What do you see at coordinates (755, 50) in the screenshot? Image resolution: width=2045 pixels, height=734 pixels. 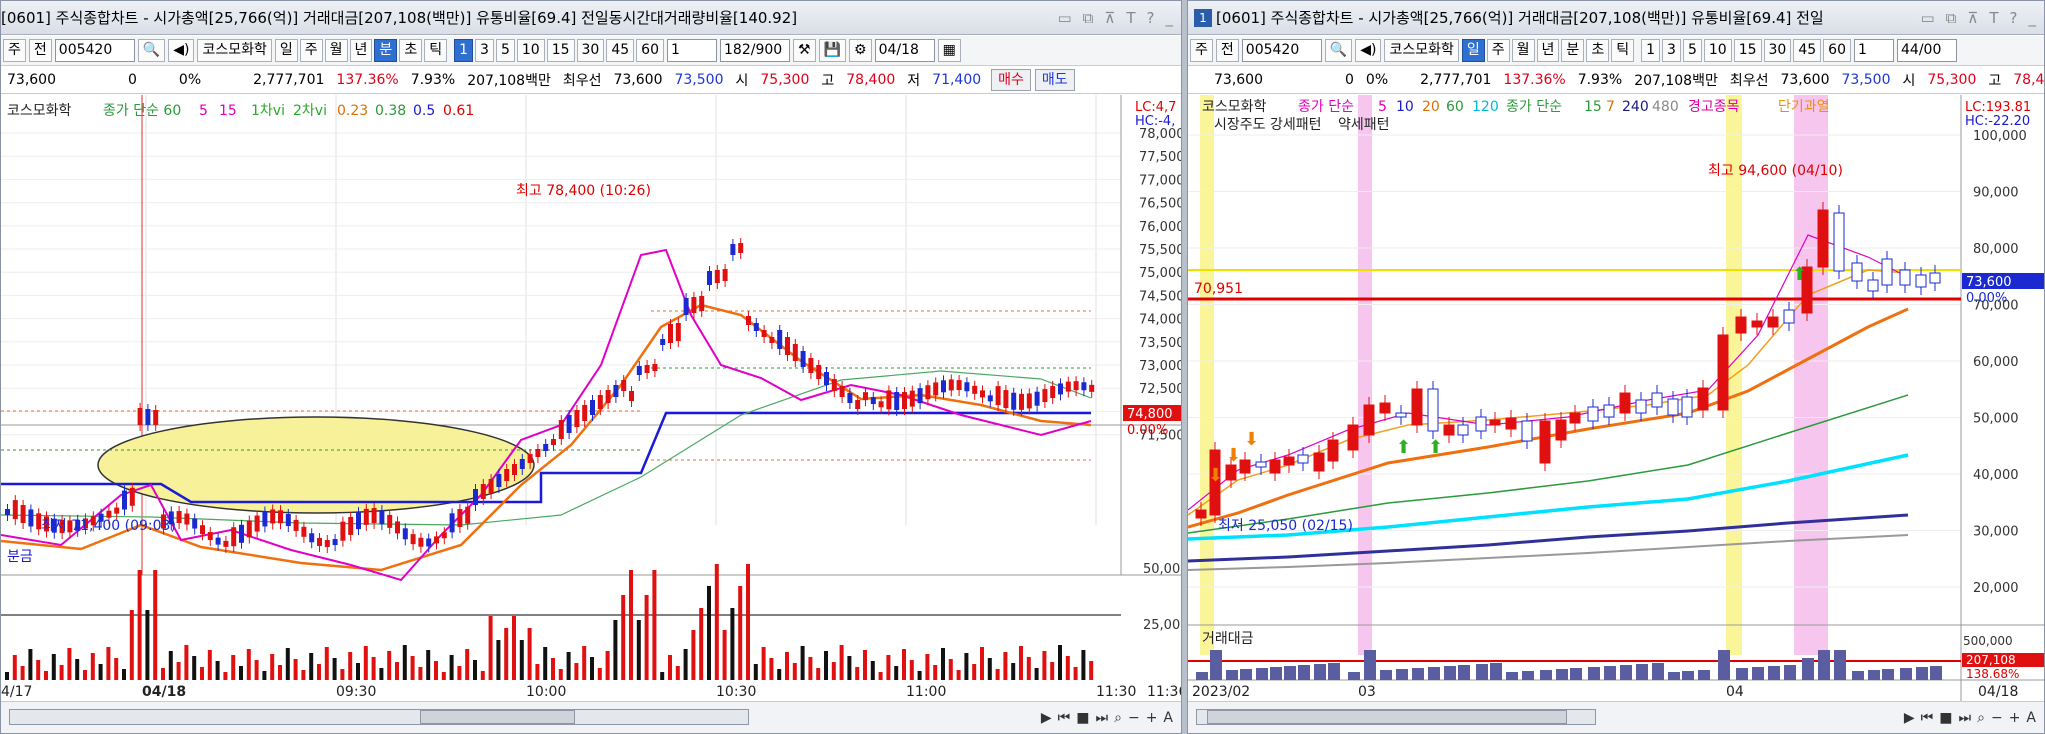 I see `count-input: 182/900` at bounding box center [755, 50].